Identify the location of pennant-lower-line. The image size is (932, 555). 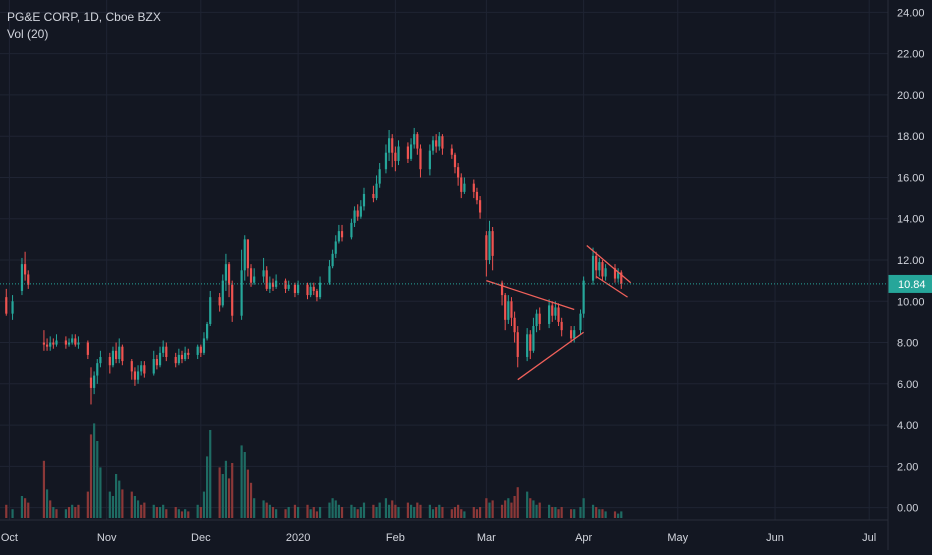
(611, 286).